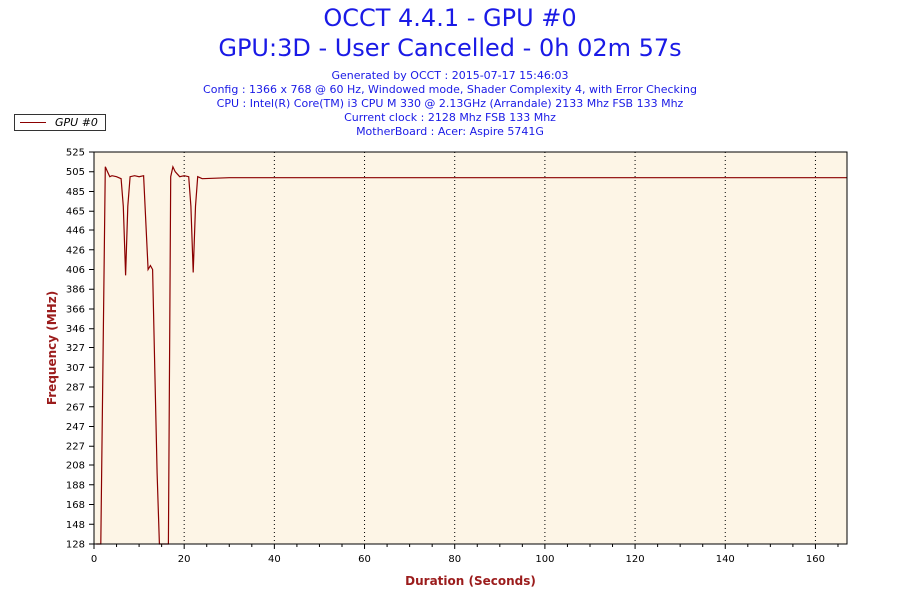 The width and height of the screenshot is (900, 600). Describe the element at coordinates (450, 75) in the screenshot. I see `info-generated: Generated by OCCT : 2015-07-17 15:46:03` at that location.